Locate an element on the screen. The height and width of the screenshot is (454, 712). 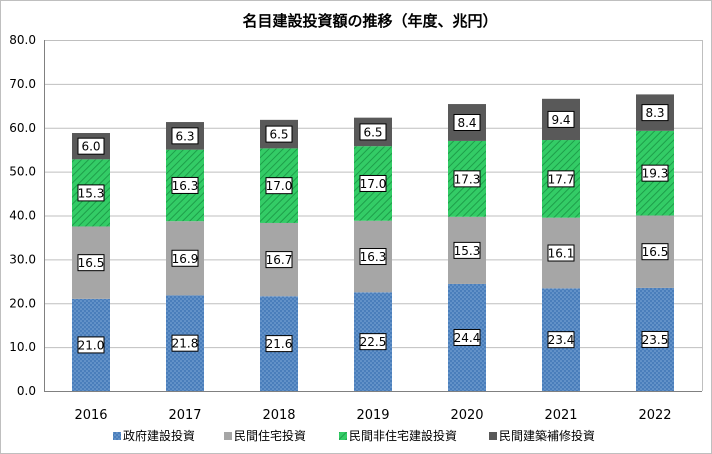
data-label: 21.0 is located at coordinates (91, 345).